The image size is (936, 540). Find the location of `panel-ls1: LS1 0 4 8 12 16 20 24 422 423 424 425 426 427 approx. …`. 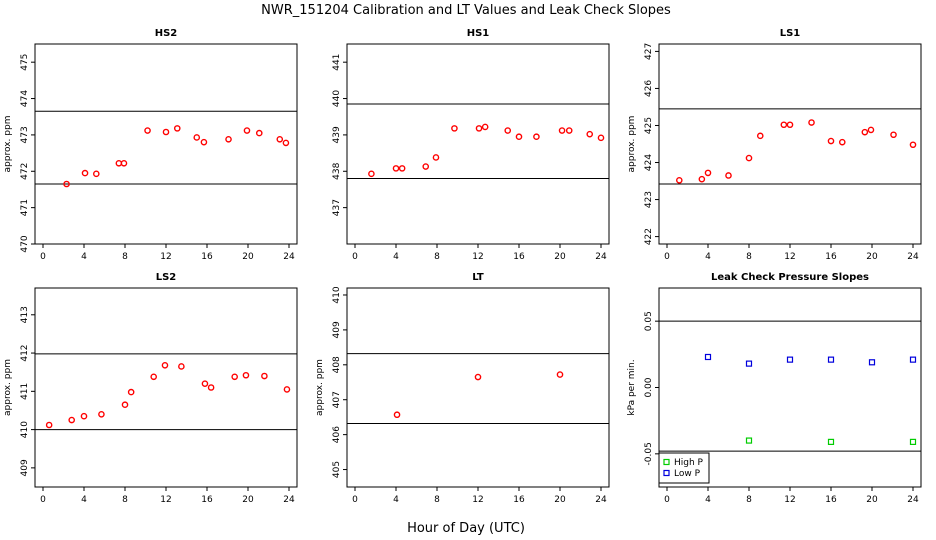

panel-ls1: LS1 0 4 8 12 16 20 24 422 423 424 425 426 427 approx. … is located at coordinates (774, 145).